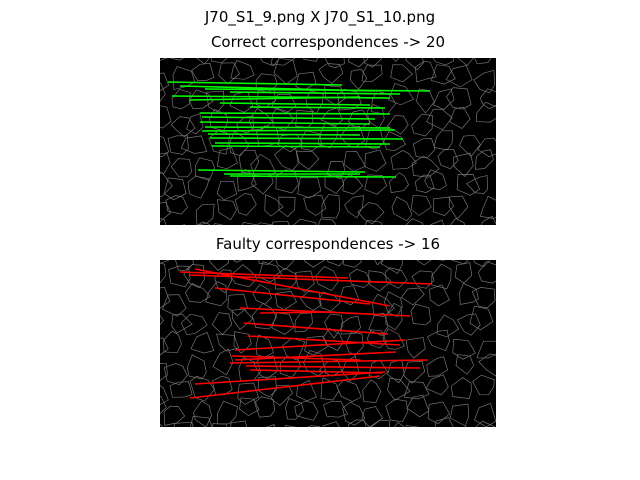 The height and width of the screenshot is (480, 640). Describe the element at coordinates (328, 42) in the screenshot. I see `correct-panel-title: Correct correspondences -> 20` at that location.